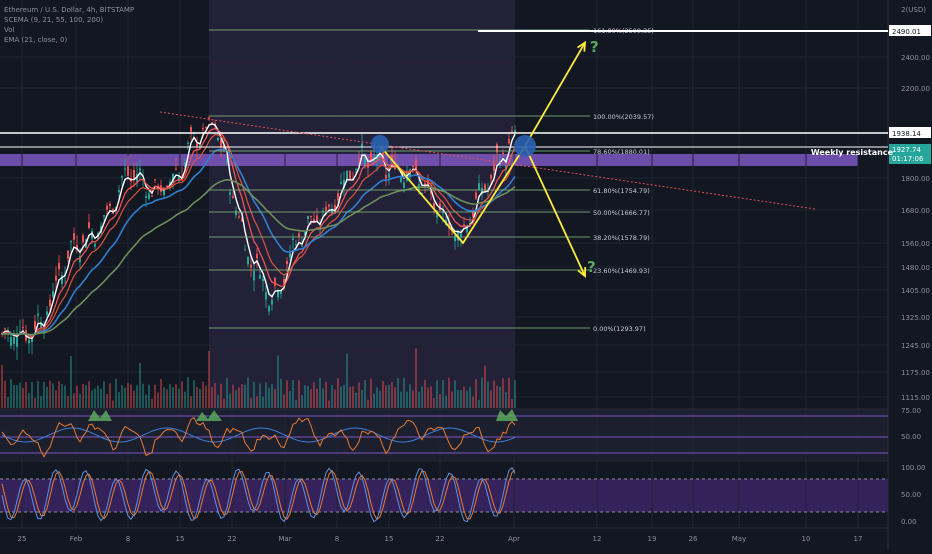 This screenshot has height=554, width=932. Describe the element at coordinates (380, 144) in the screenshot. I see `marker-circle-left` at that location.